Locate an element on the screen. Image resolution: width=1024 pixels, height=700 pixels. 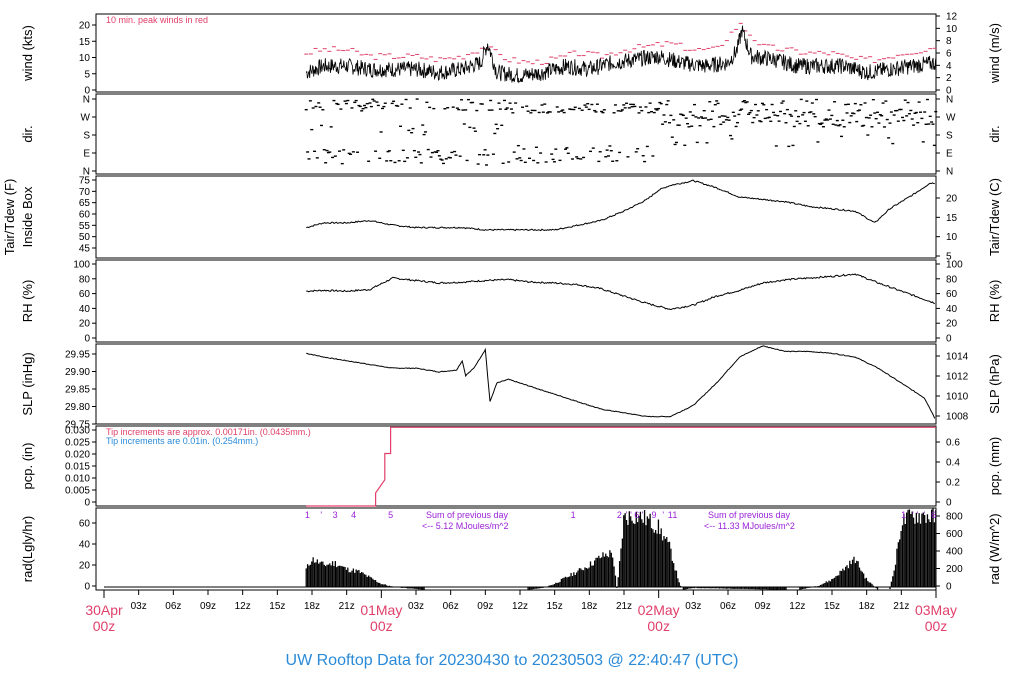
slp-right-tick-label: 1008 is located at coordinates (957, 417).